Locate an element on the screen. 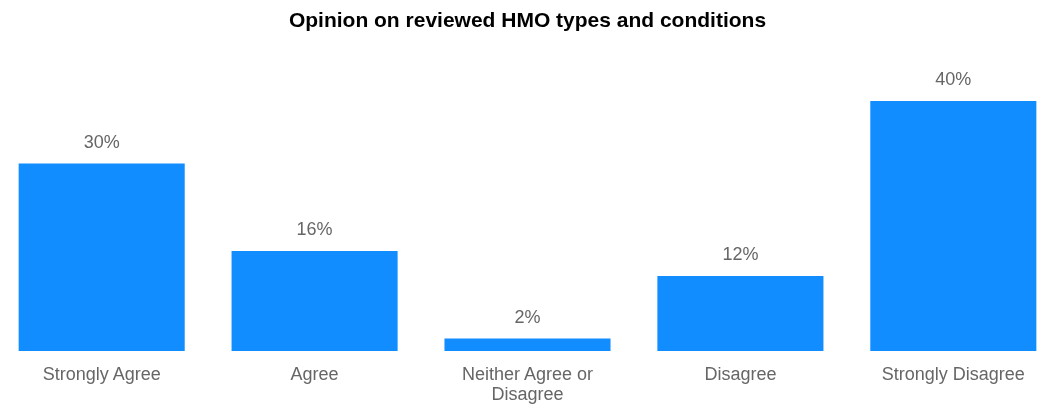 The width and height of the screenshot is (1051, 411). data-label: 40% is located at coordinates (953, 79).